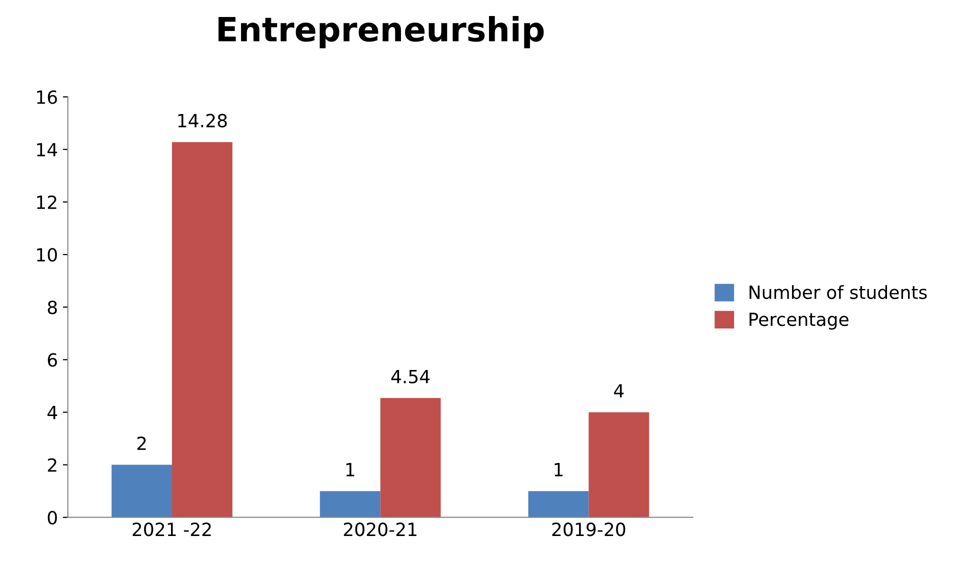 Image resolution: width=969 pixels, height=580 pixels. Describe the element at coordinates (381, 32) in the screenshot. I see `chart-title: Entrepreneurship` at that location.